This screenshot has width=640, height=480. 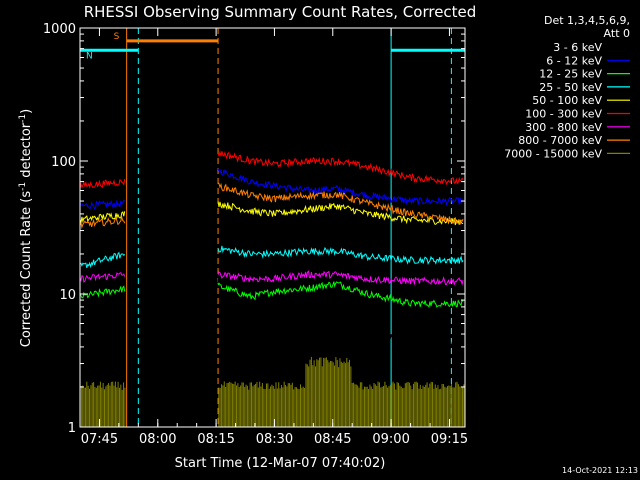 I want to click on x-tick-label: 08:15, so click(x=215, y=439).